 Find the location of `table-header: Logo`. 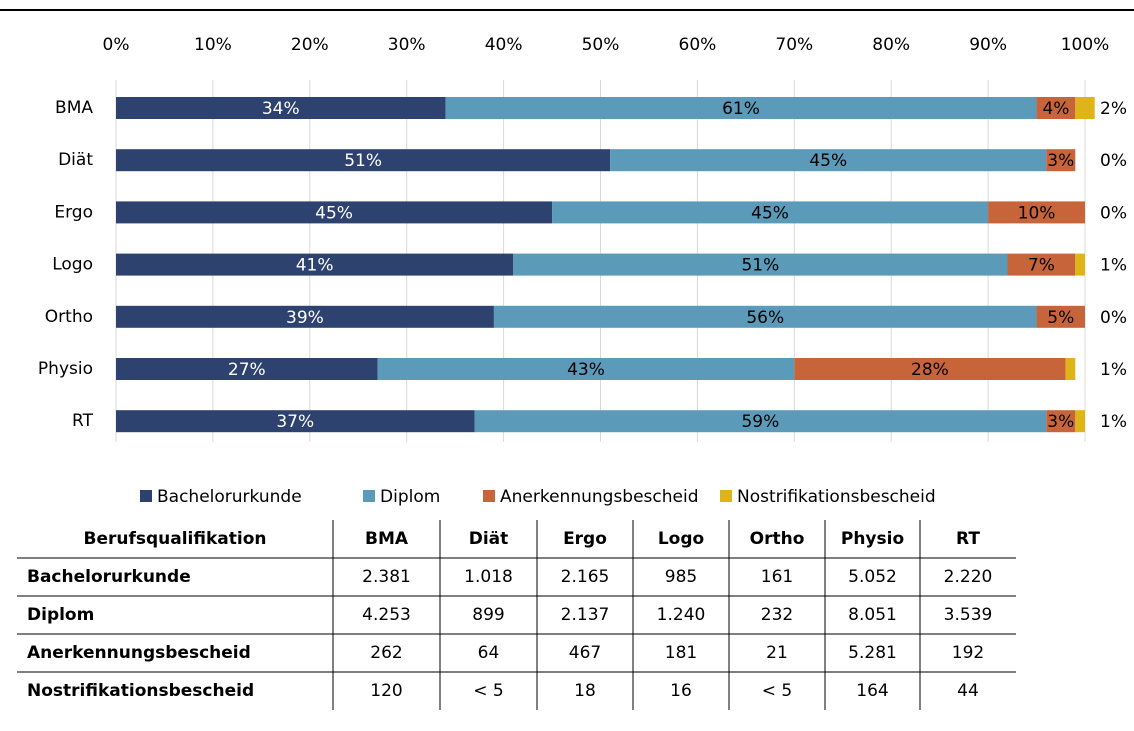

table-header: Logo is located at coordinates (681, 539).